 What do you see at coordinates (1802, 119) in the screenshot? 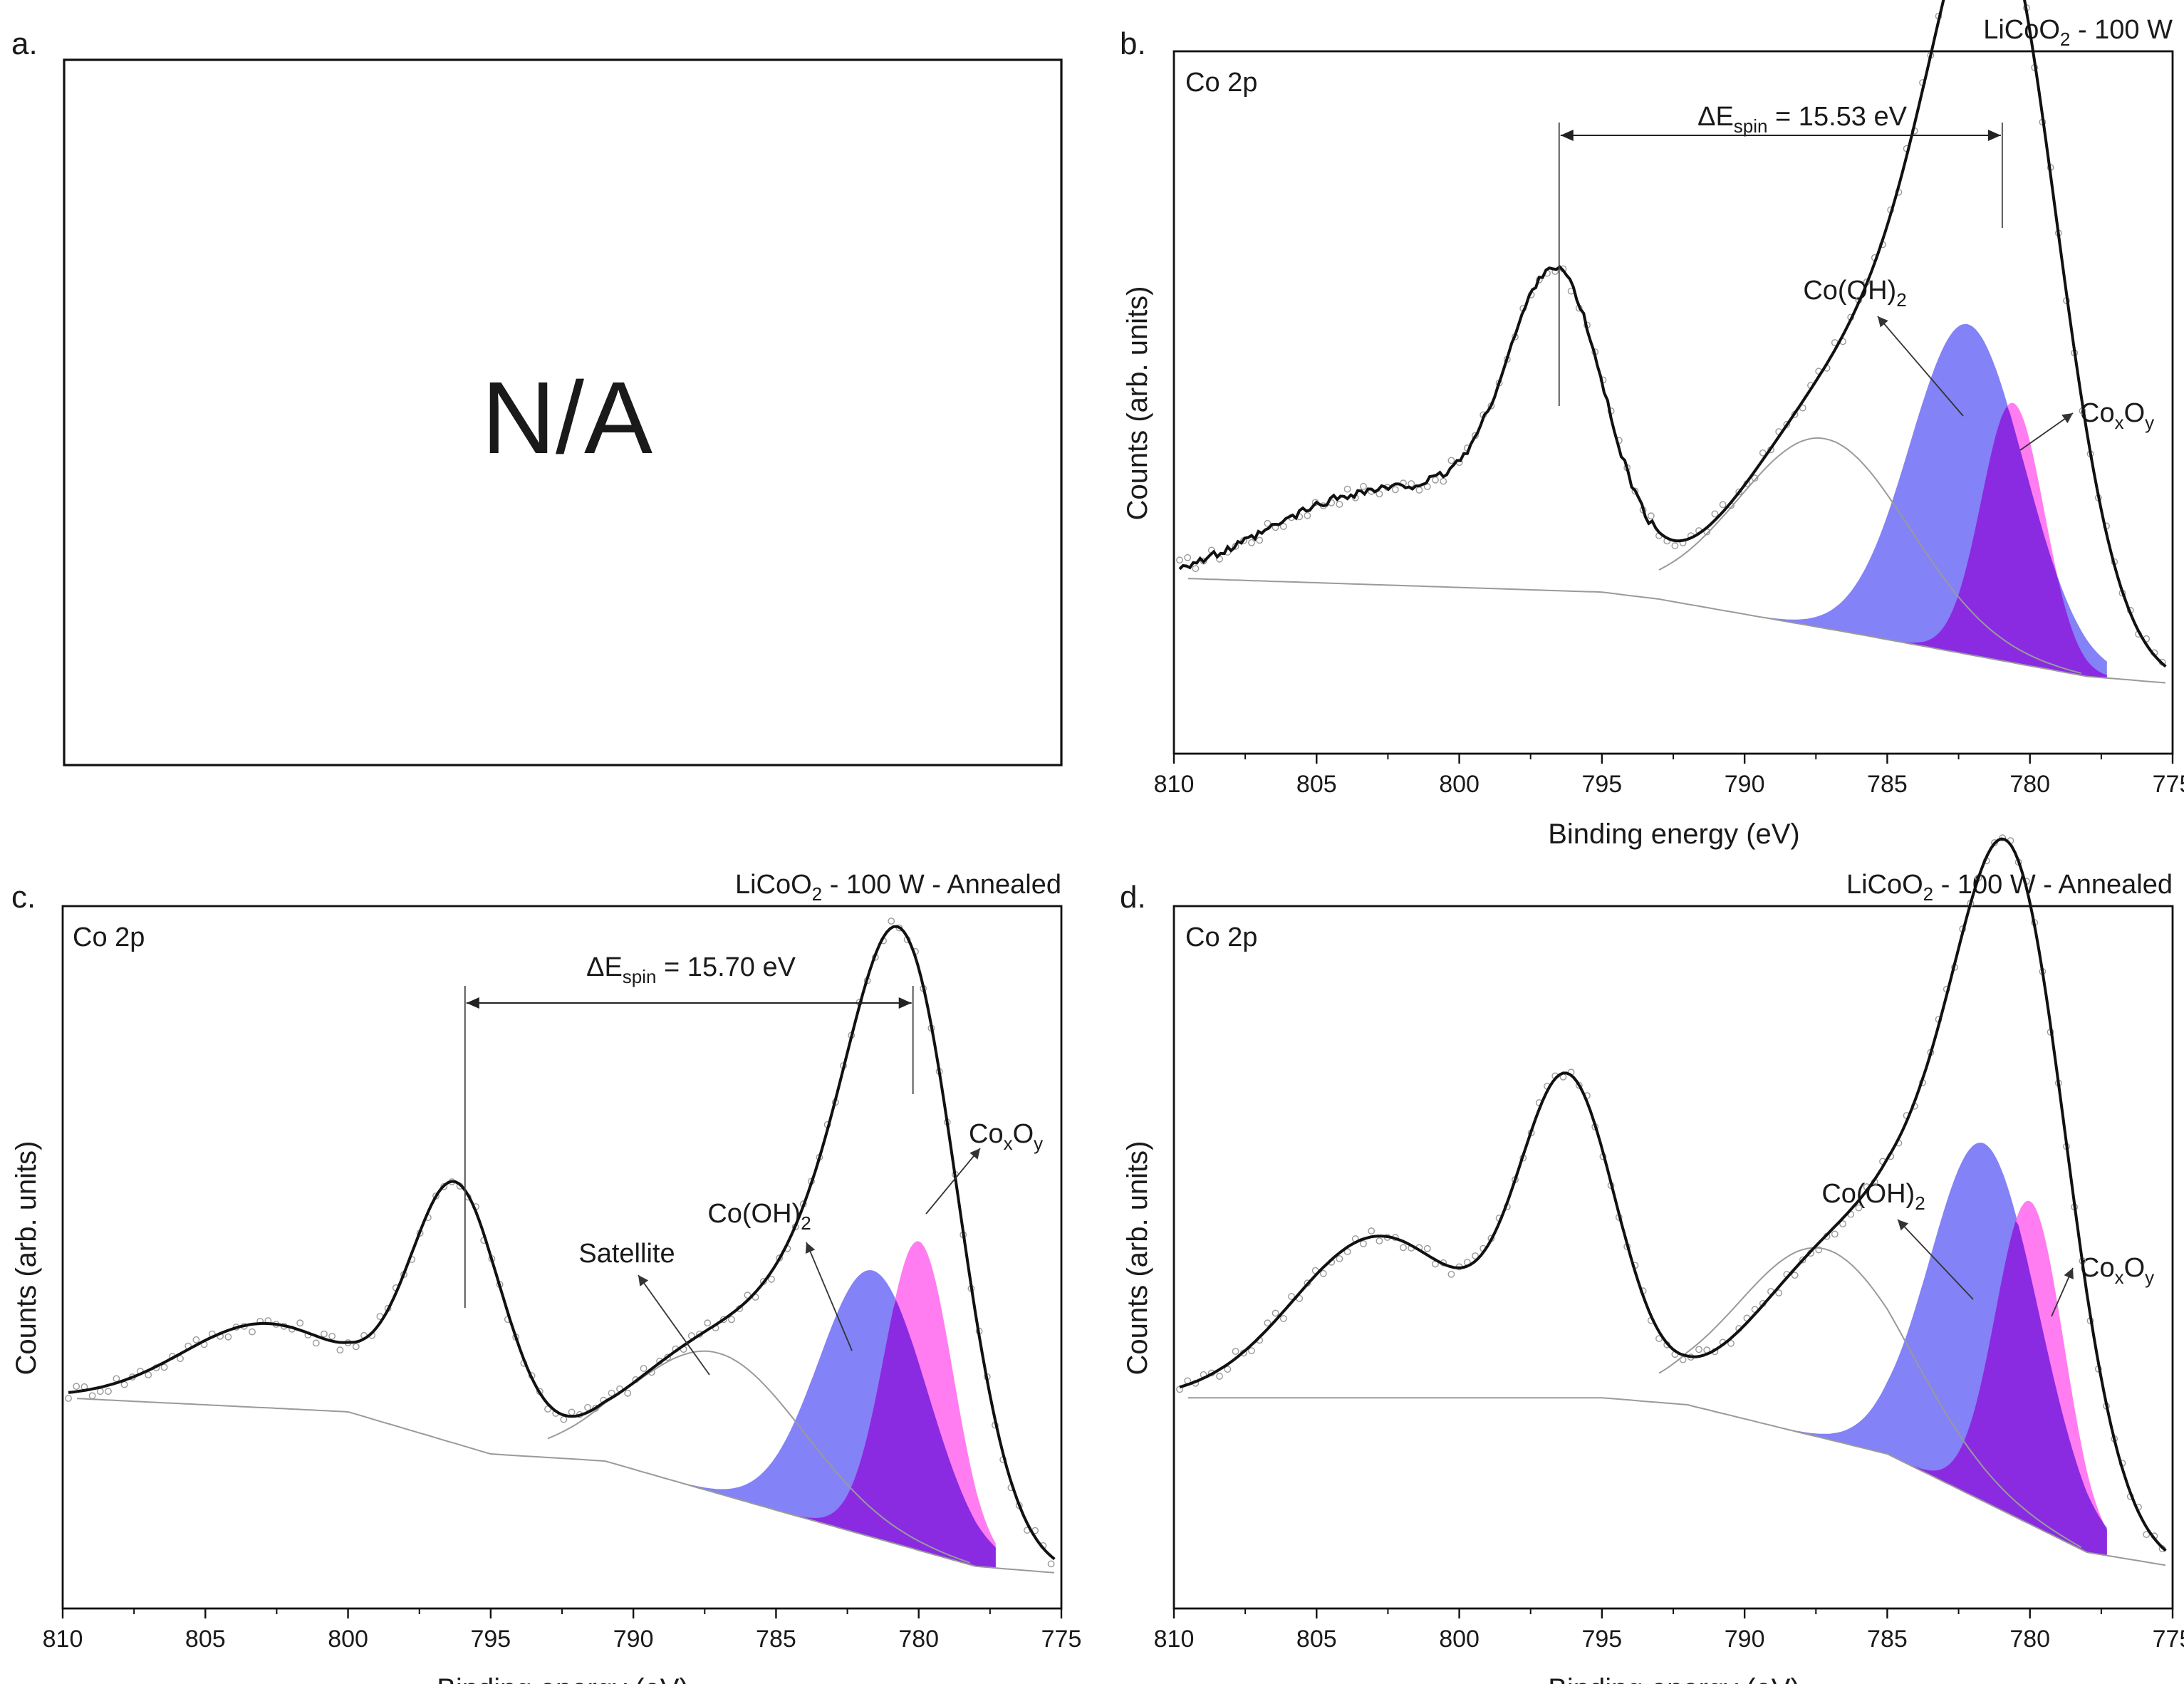
I see `panel-b-delta-label: ΔEspin = 15.53 eV` at bounding box center [1802, 119].